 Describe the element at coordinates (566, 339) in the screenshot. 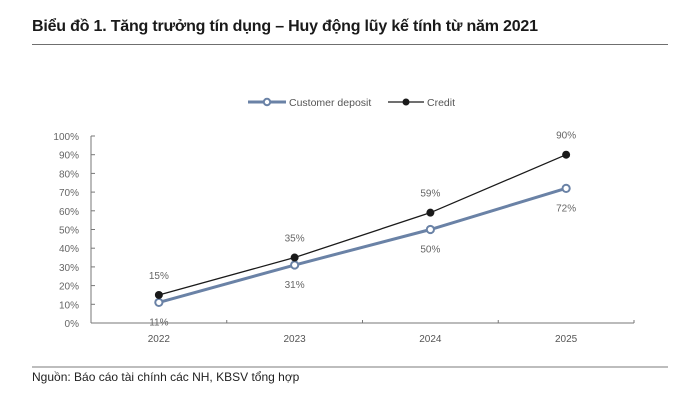

I see `x-tick-label: 2025` at that location.